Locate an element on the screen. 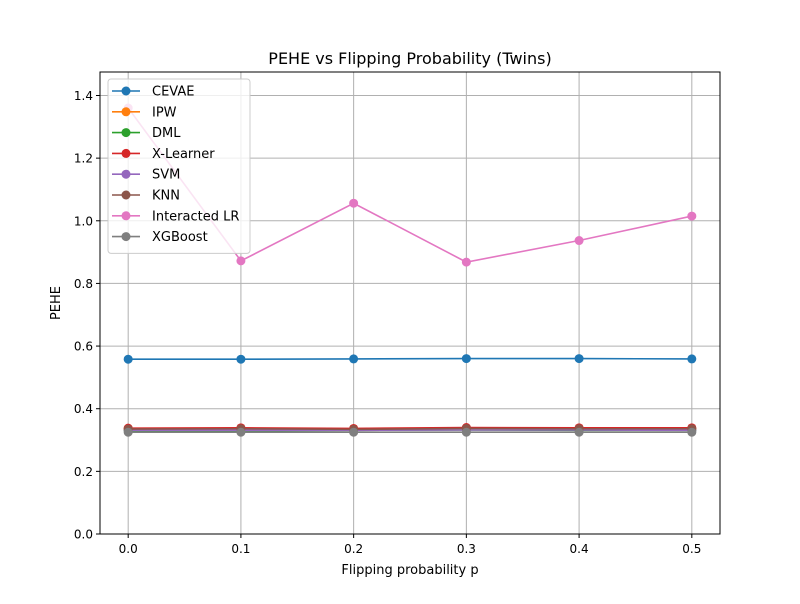 The height and width of the screenshot is (604, 800). x-tick-label: 0.5 is located at coordinates (691, 549).